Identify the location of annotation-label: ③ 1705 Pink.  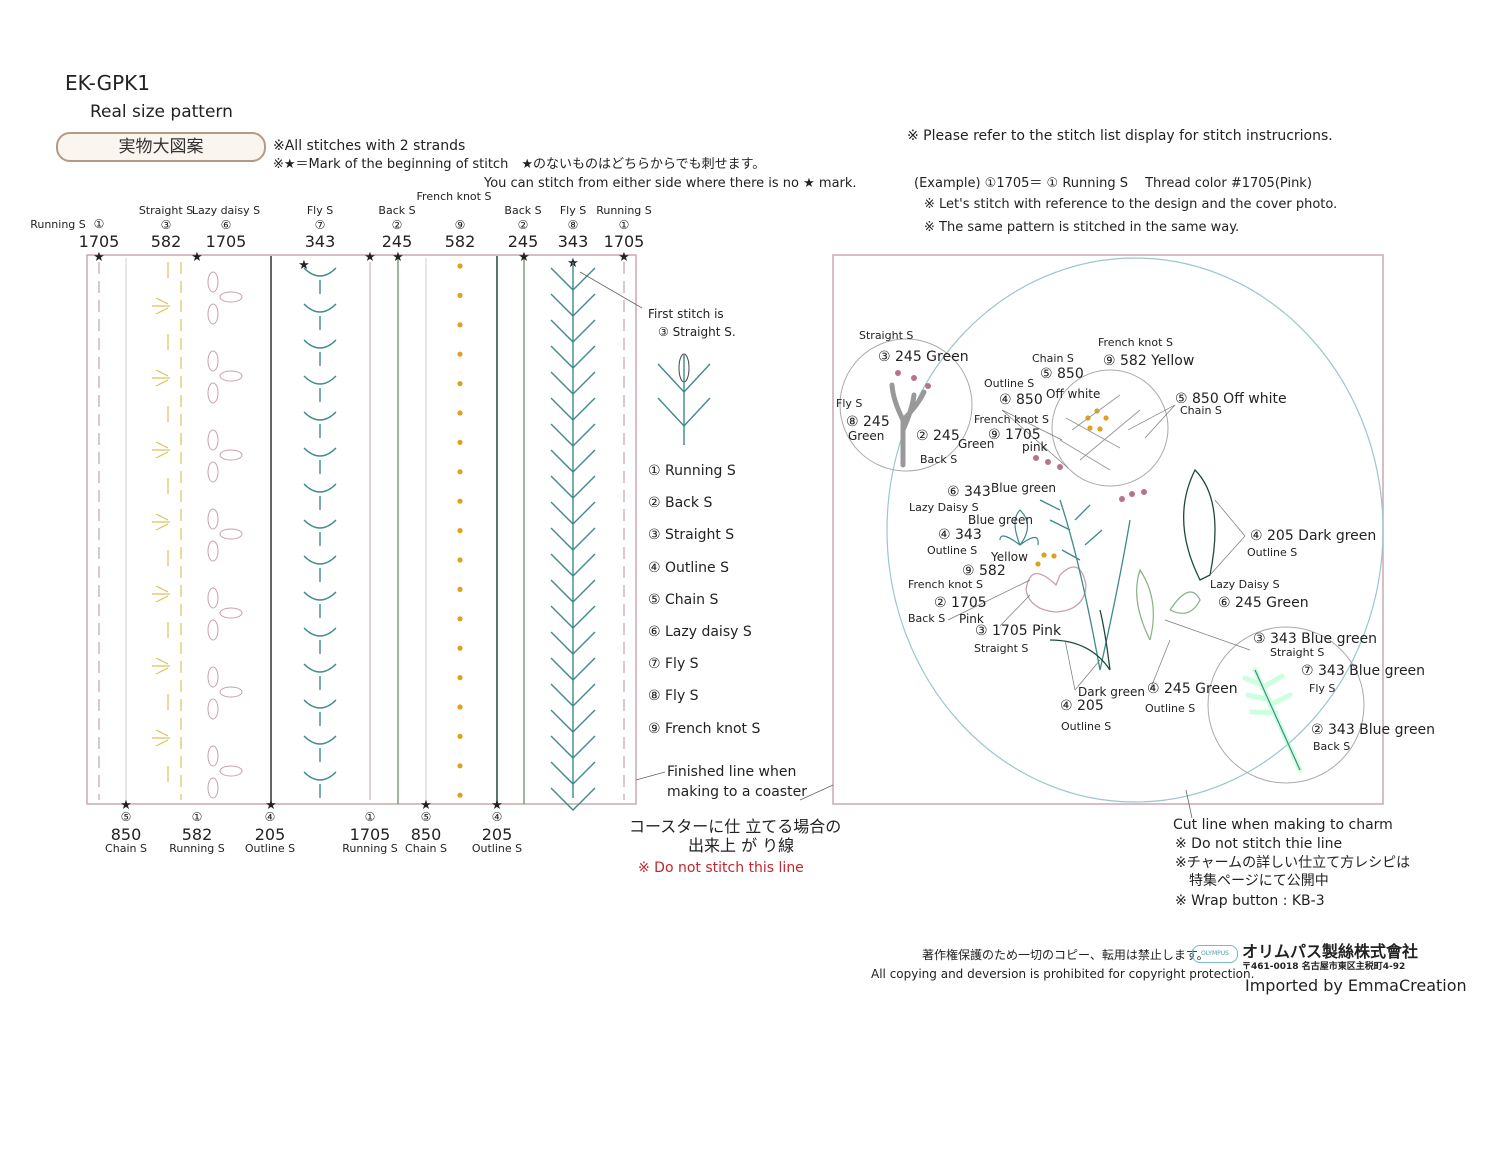
(1018, 631).